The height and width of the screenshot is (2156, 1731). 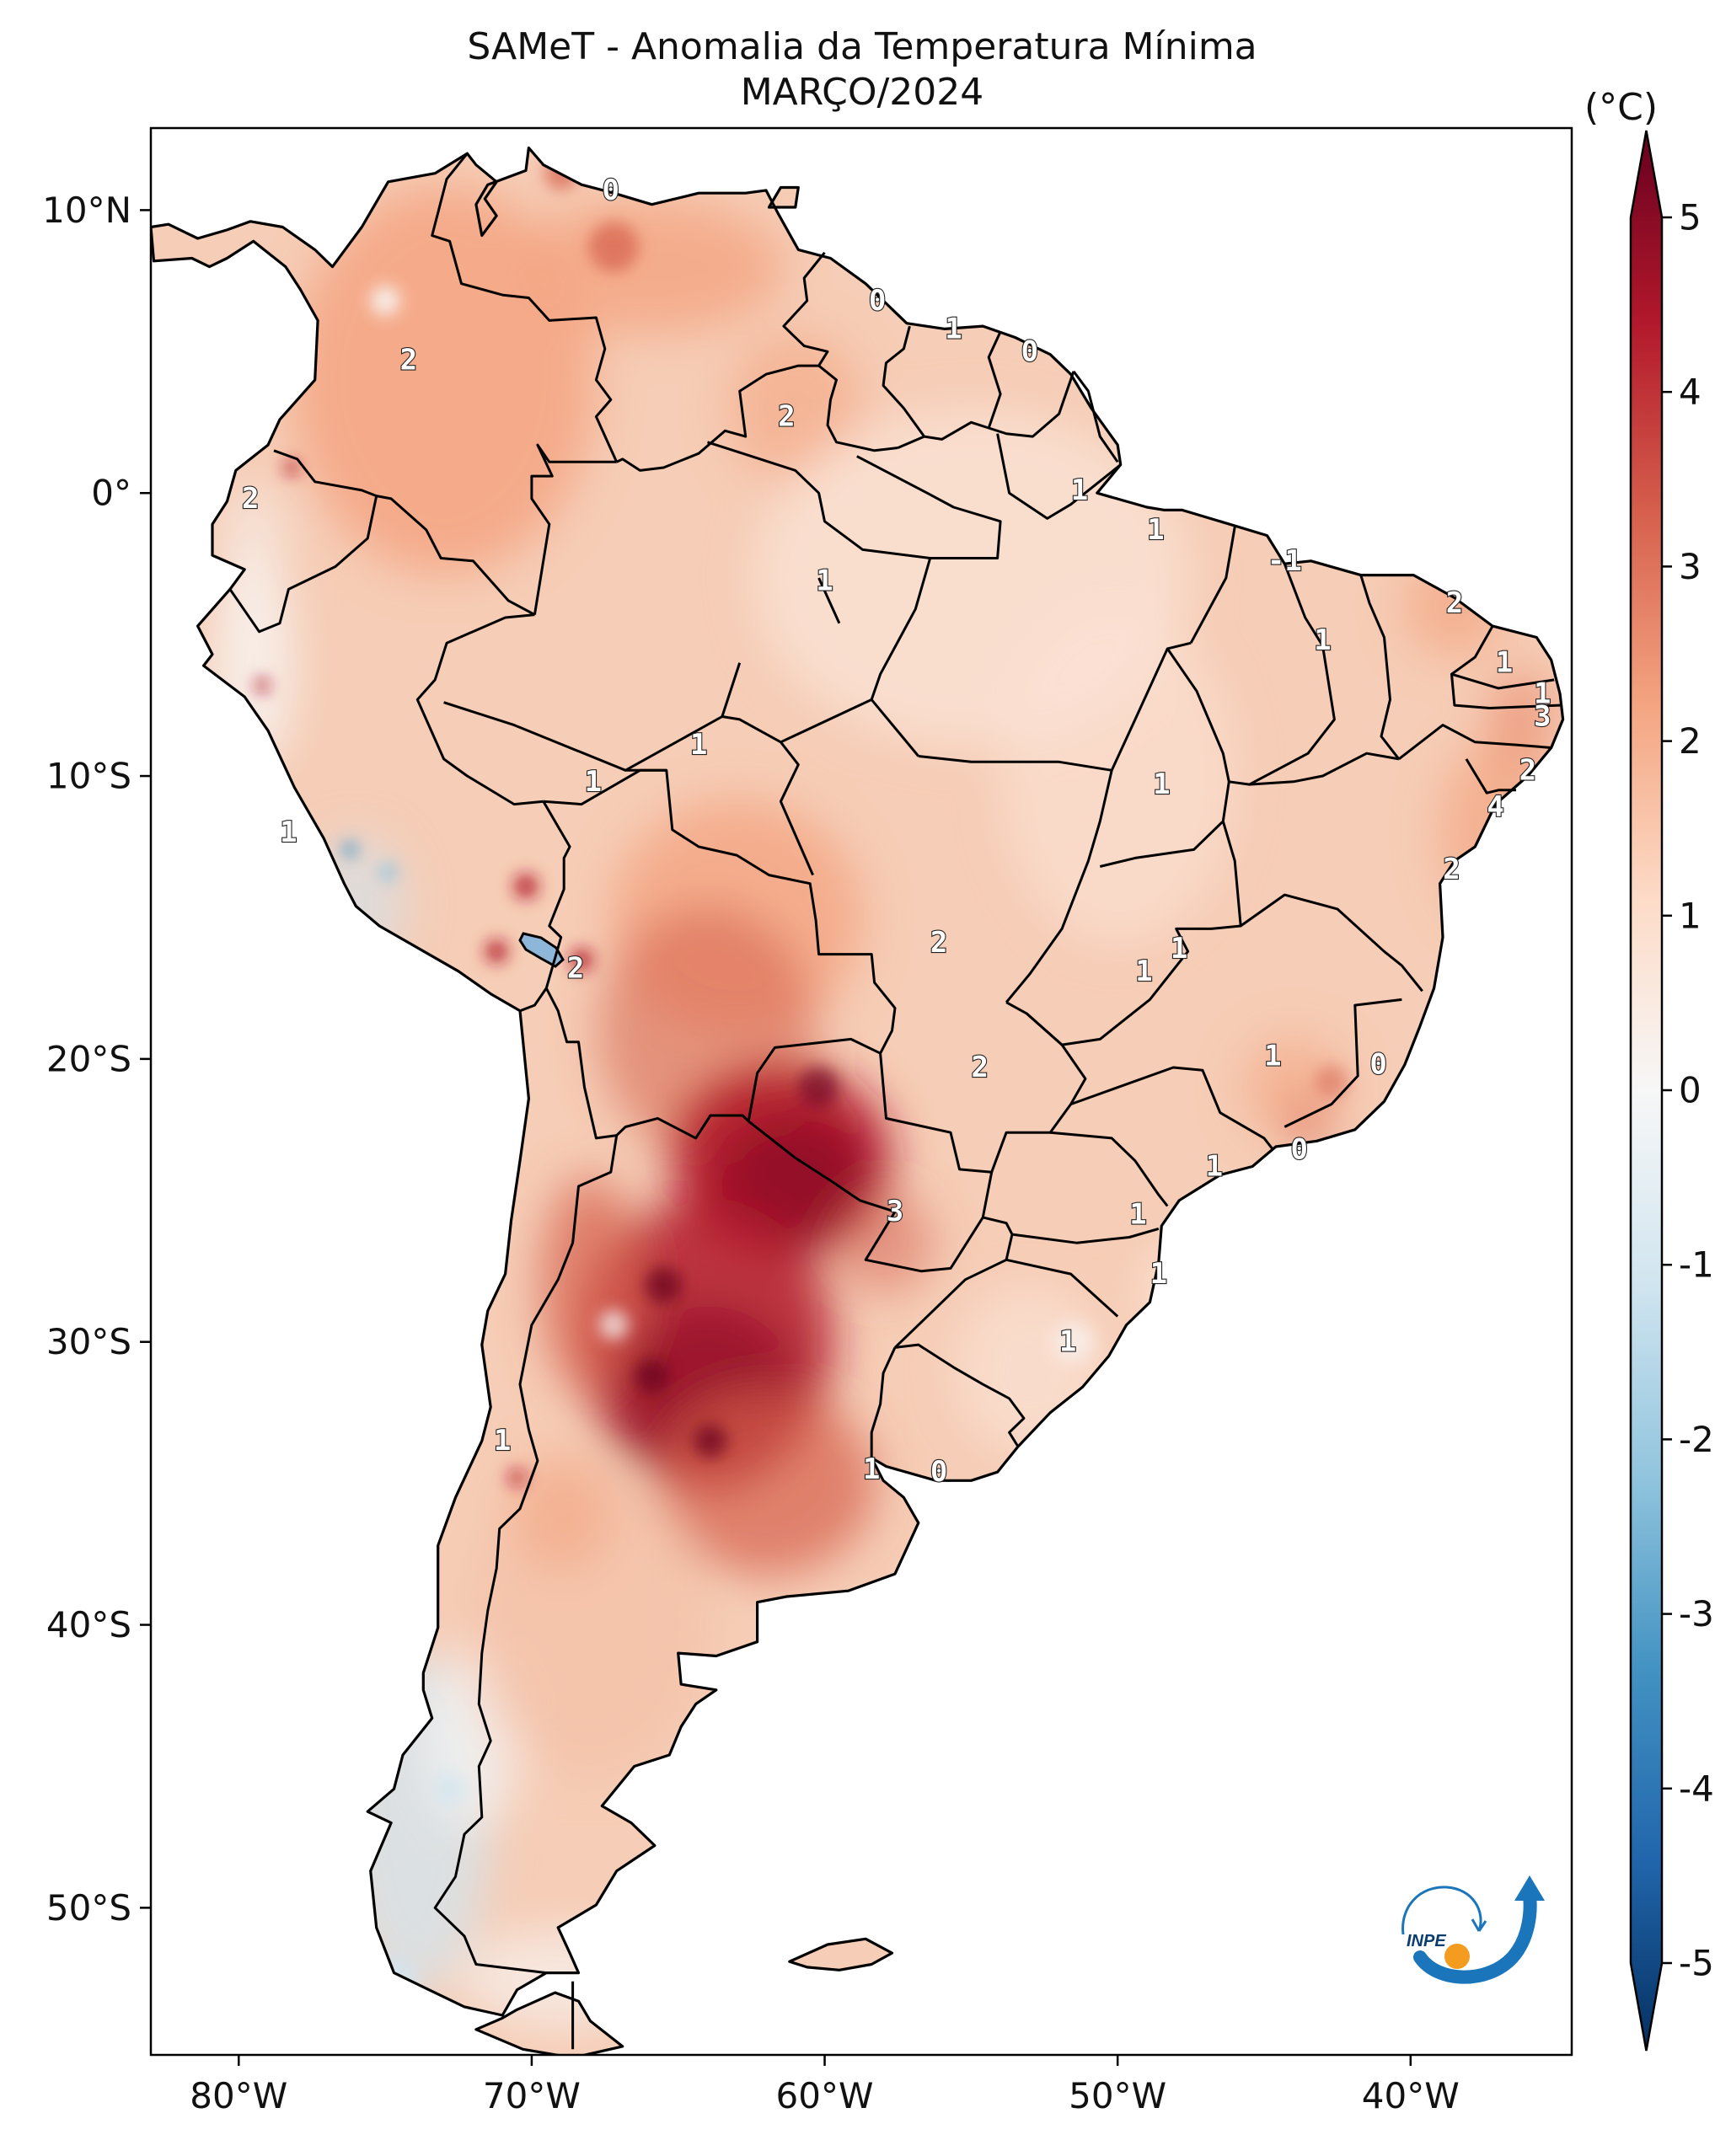 I want to click on lon-tick-label: 50°W, so click(x=1117, y=2095).